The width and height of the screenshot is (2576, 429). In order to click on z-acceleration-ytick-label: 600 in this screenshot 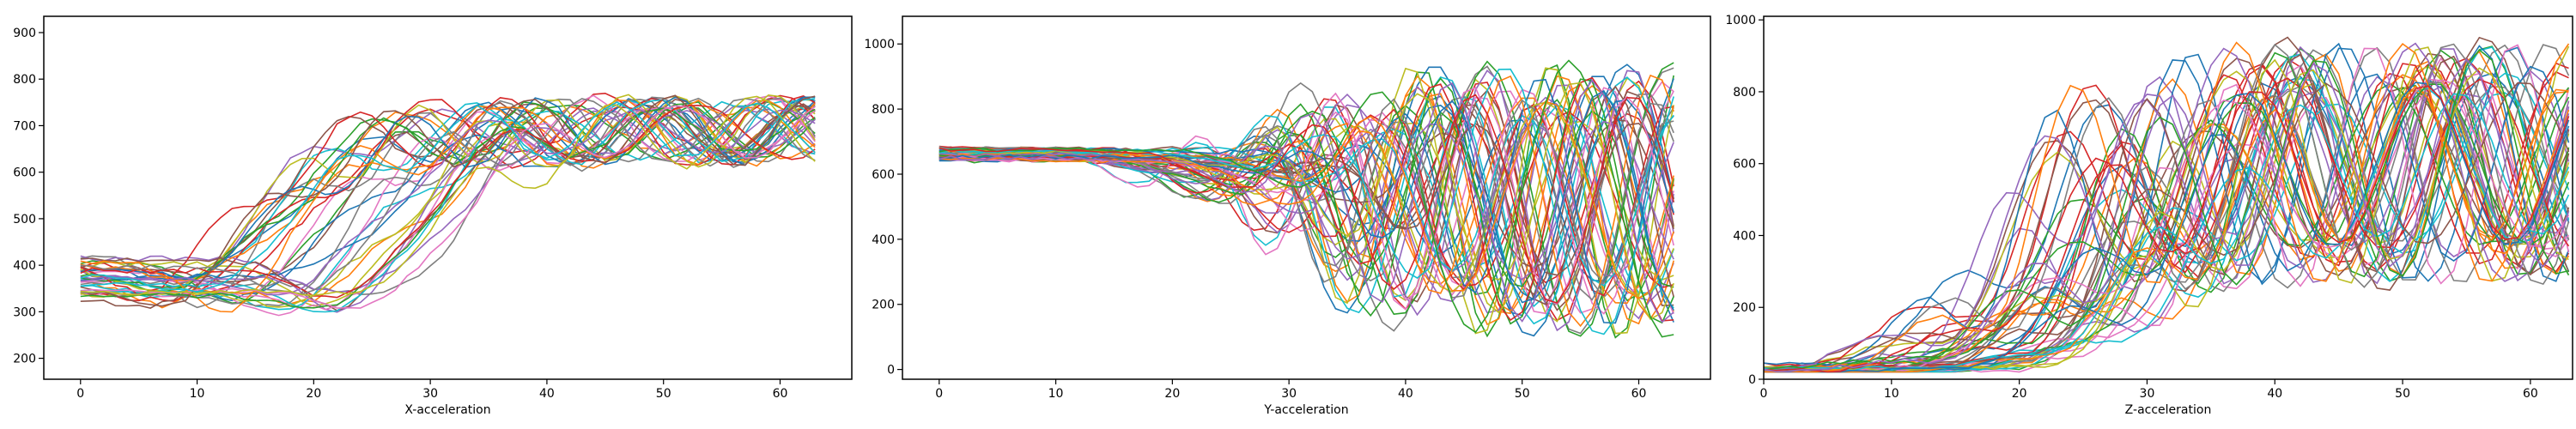, I will do `click(1744, 165)`.